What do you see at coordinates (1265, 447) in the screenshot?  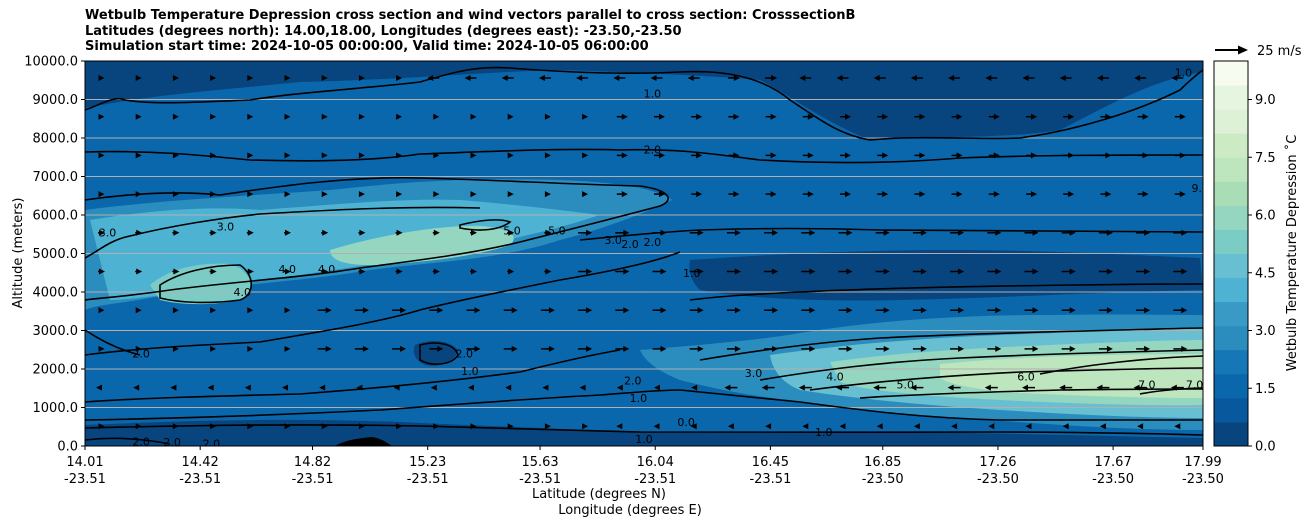 I see `colorbar-tick-label: 0.0` at bounding box center [1265, 447].